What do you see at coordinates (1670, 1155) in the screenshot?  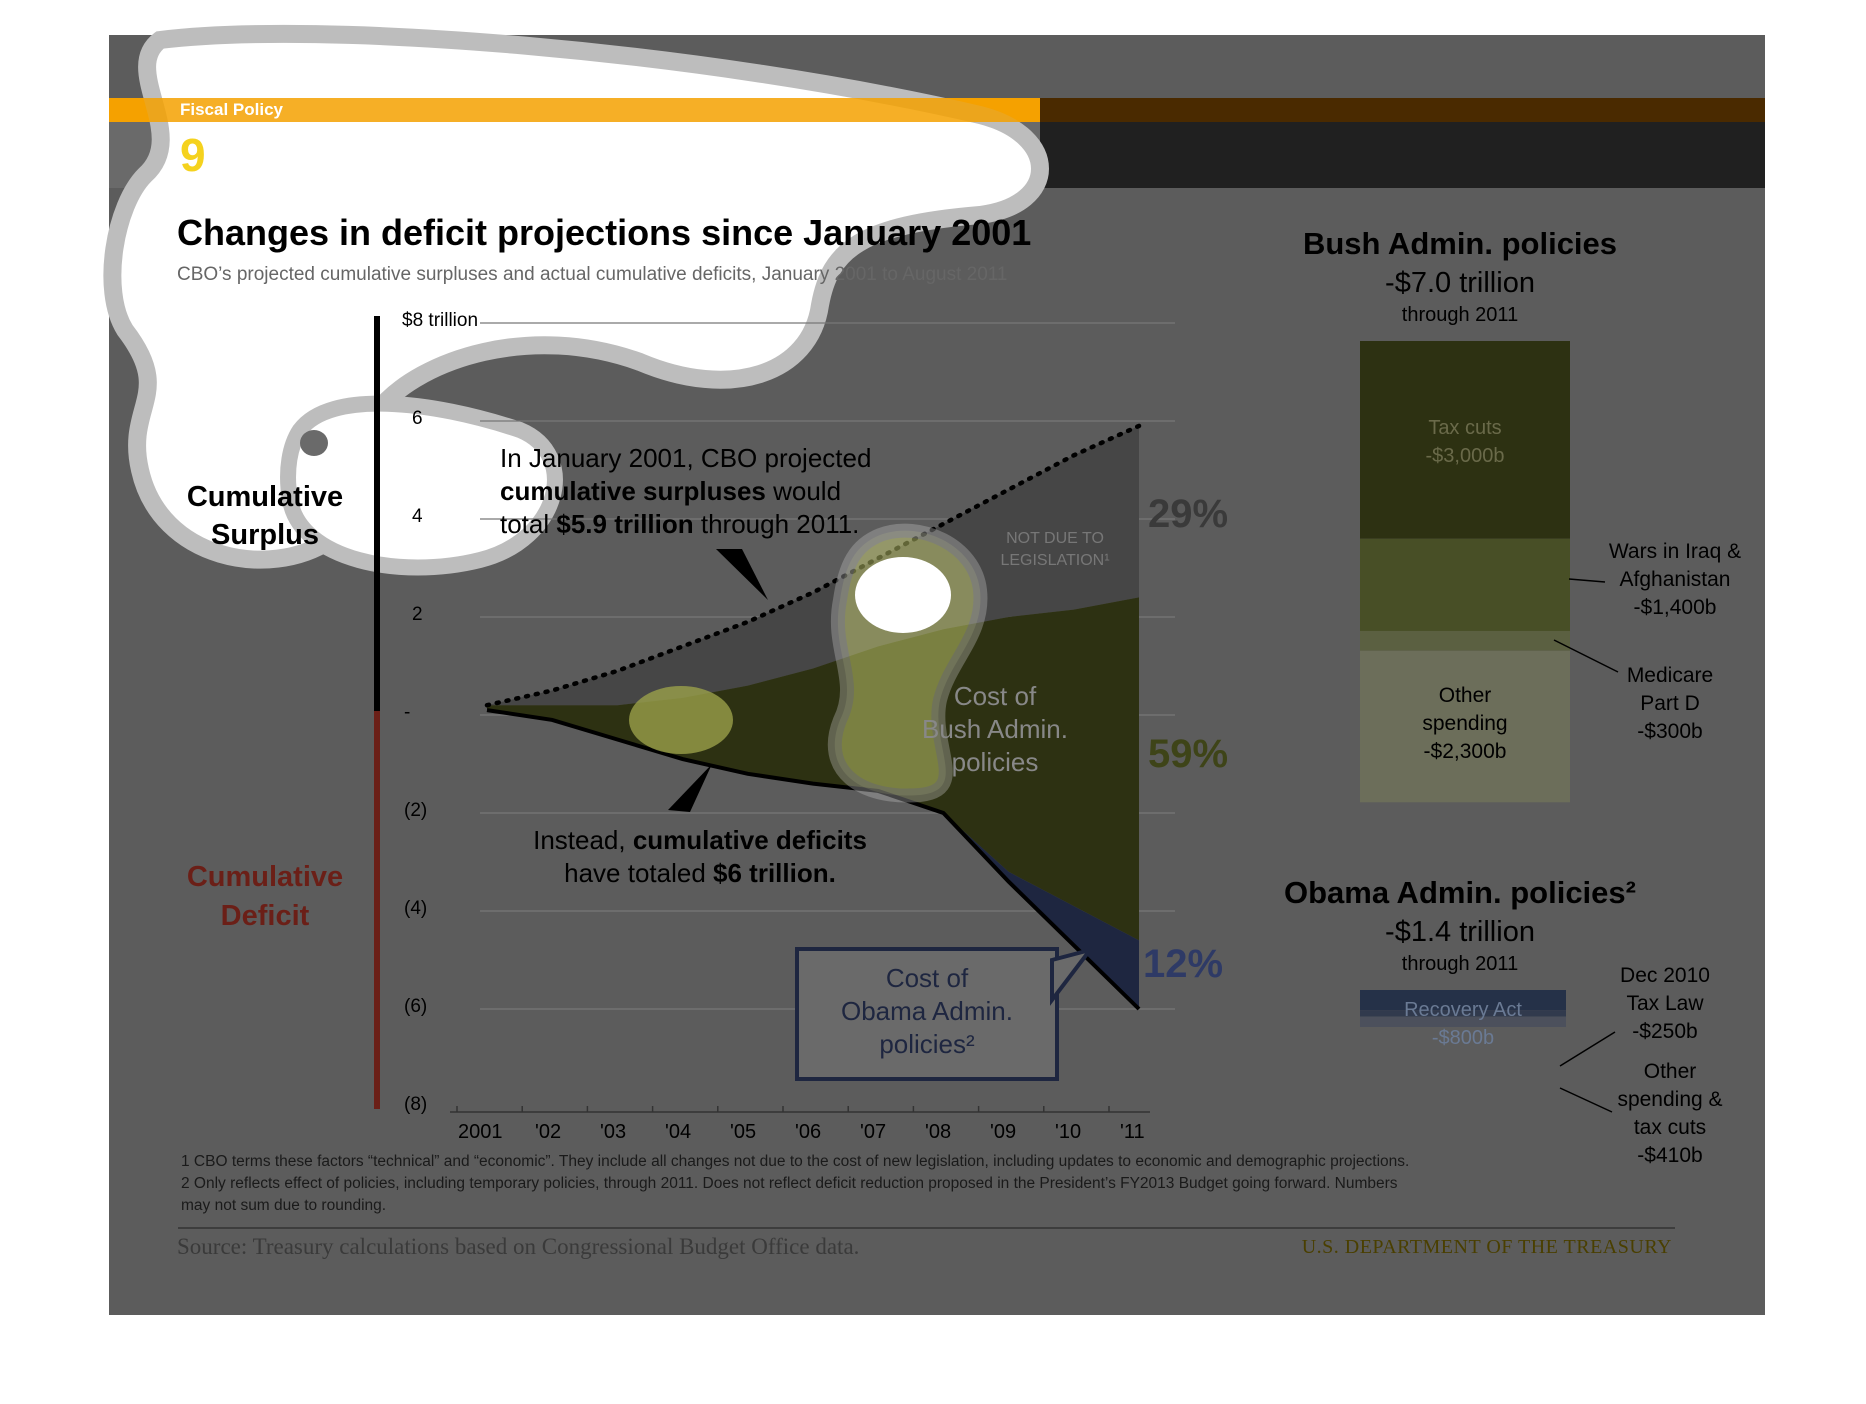 I see `other-obama-line4: -$410b` at bounding box center [1670, 1155].